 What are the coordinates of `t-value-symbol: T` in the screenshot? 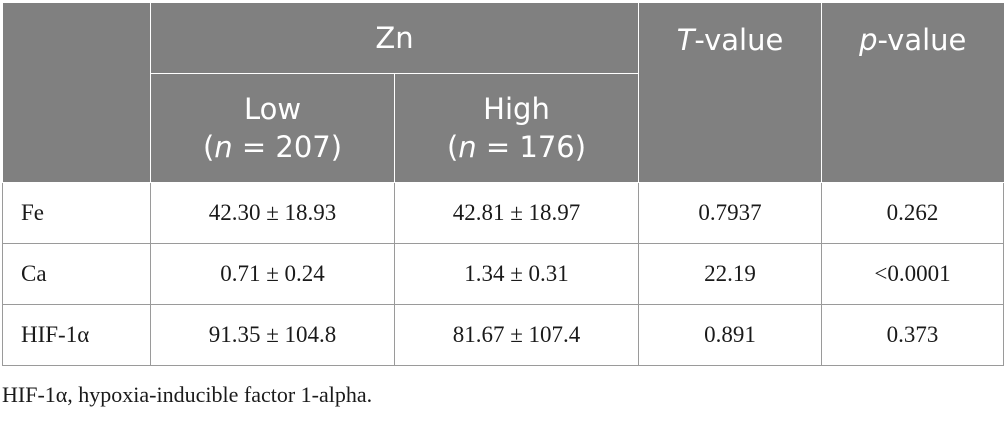 It's located at (685, 40).